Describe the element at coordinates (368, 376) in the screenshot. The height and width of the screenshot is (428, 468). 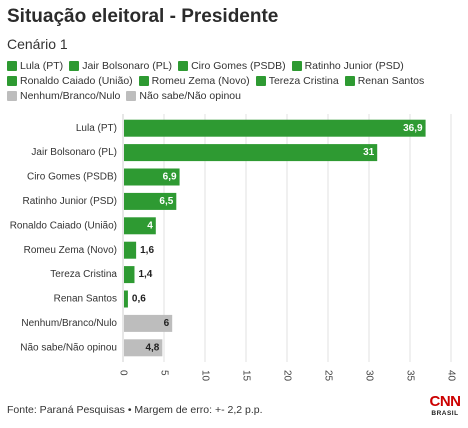
I see `x-tick-label: 30` at that location.